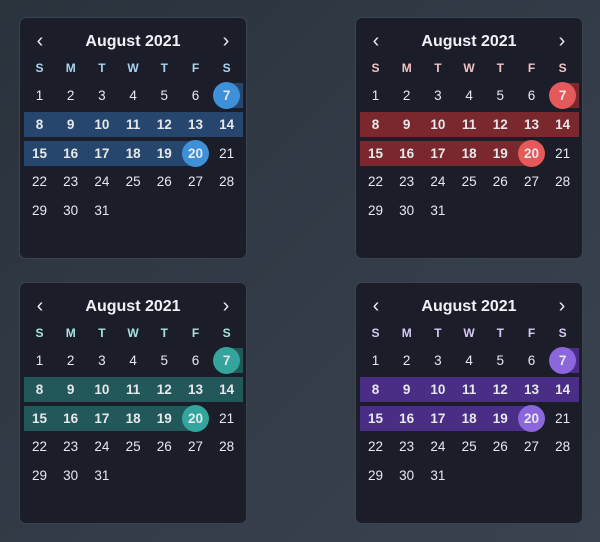  What do you see at coordinates (437, 124) in the screenshot?
I see `in-range-day: 10` at bounding box center [437, 124].